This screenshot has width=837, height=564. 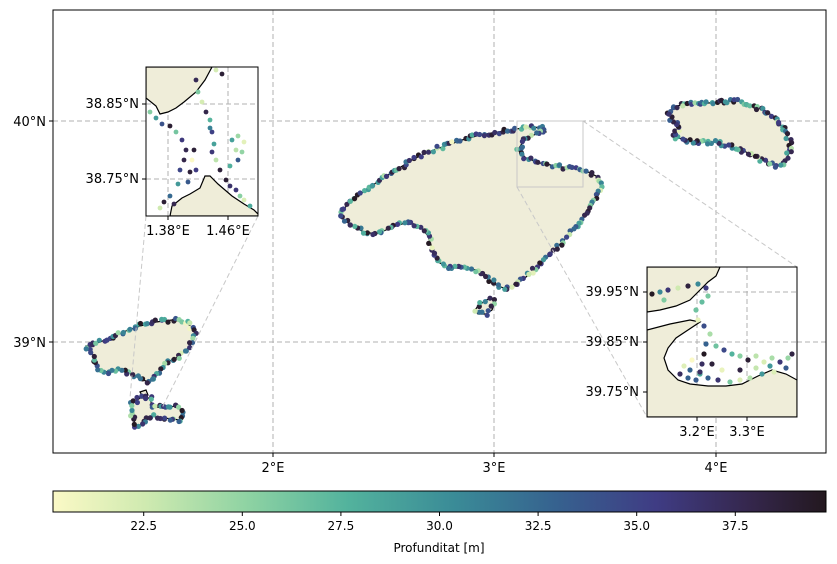 I want to click on inset-mallorca: 39.95°N 39.85°N 39.75°N 3.2°E 3.3°E, so click(x=692, y=353).